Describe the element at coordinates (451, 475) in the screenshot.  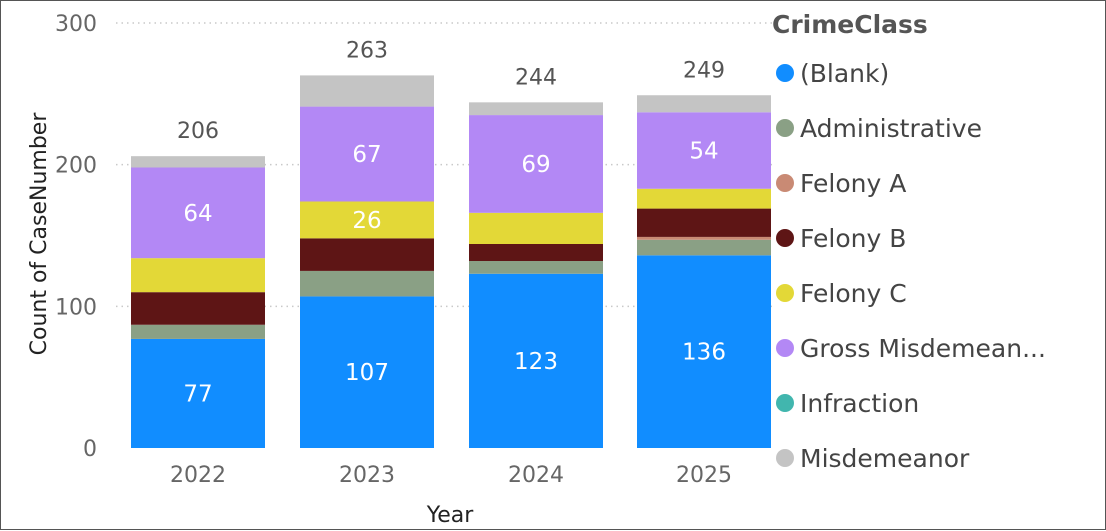
I see `x-axis: 2022 2023 2024 2025` at that location.